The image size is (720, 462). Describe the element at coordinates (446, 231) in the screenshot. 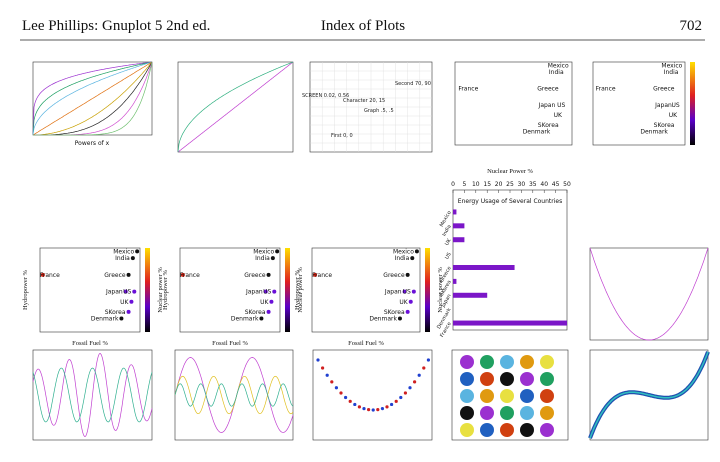

I see `category-label: India` at that location.